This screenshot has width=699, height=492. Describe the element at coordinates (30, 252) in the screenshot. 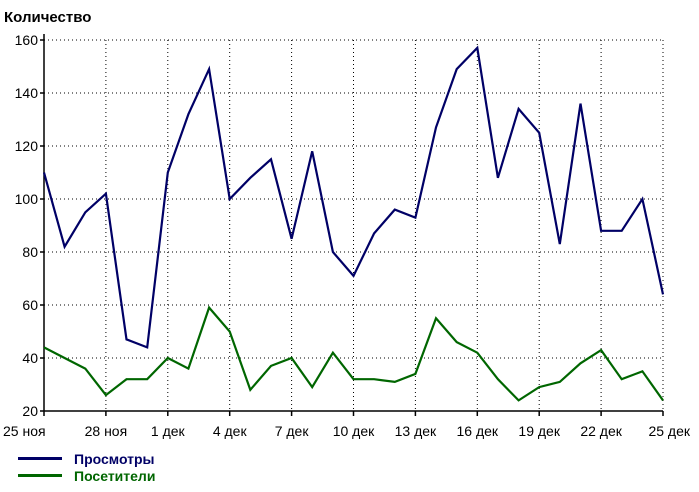

I see `y-tick-label: 80` at that location.